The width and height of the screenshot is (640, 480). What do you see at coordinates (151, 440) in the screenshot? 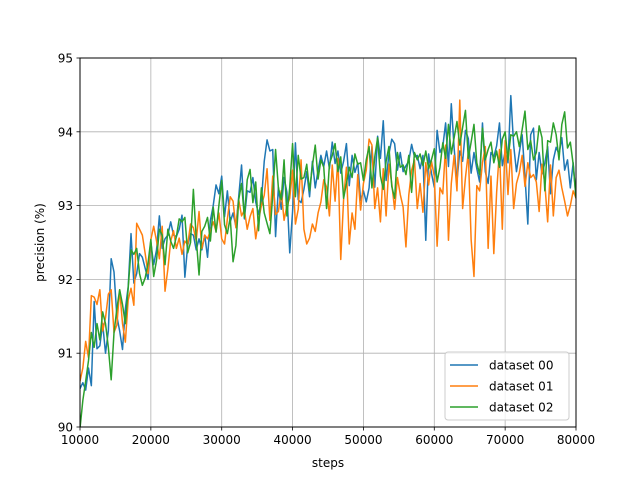
I see `x-tick-label: 20000` at bounding box center [151, 440].